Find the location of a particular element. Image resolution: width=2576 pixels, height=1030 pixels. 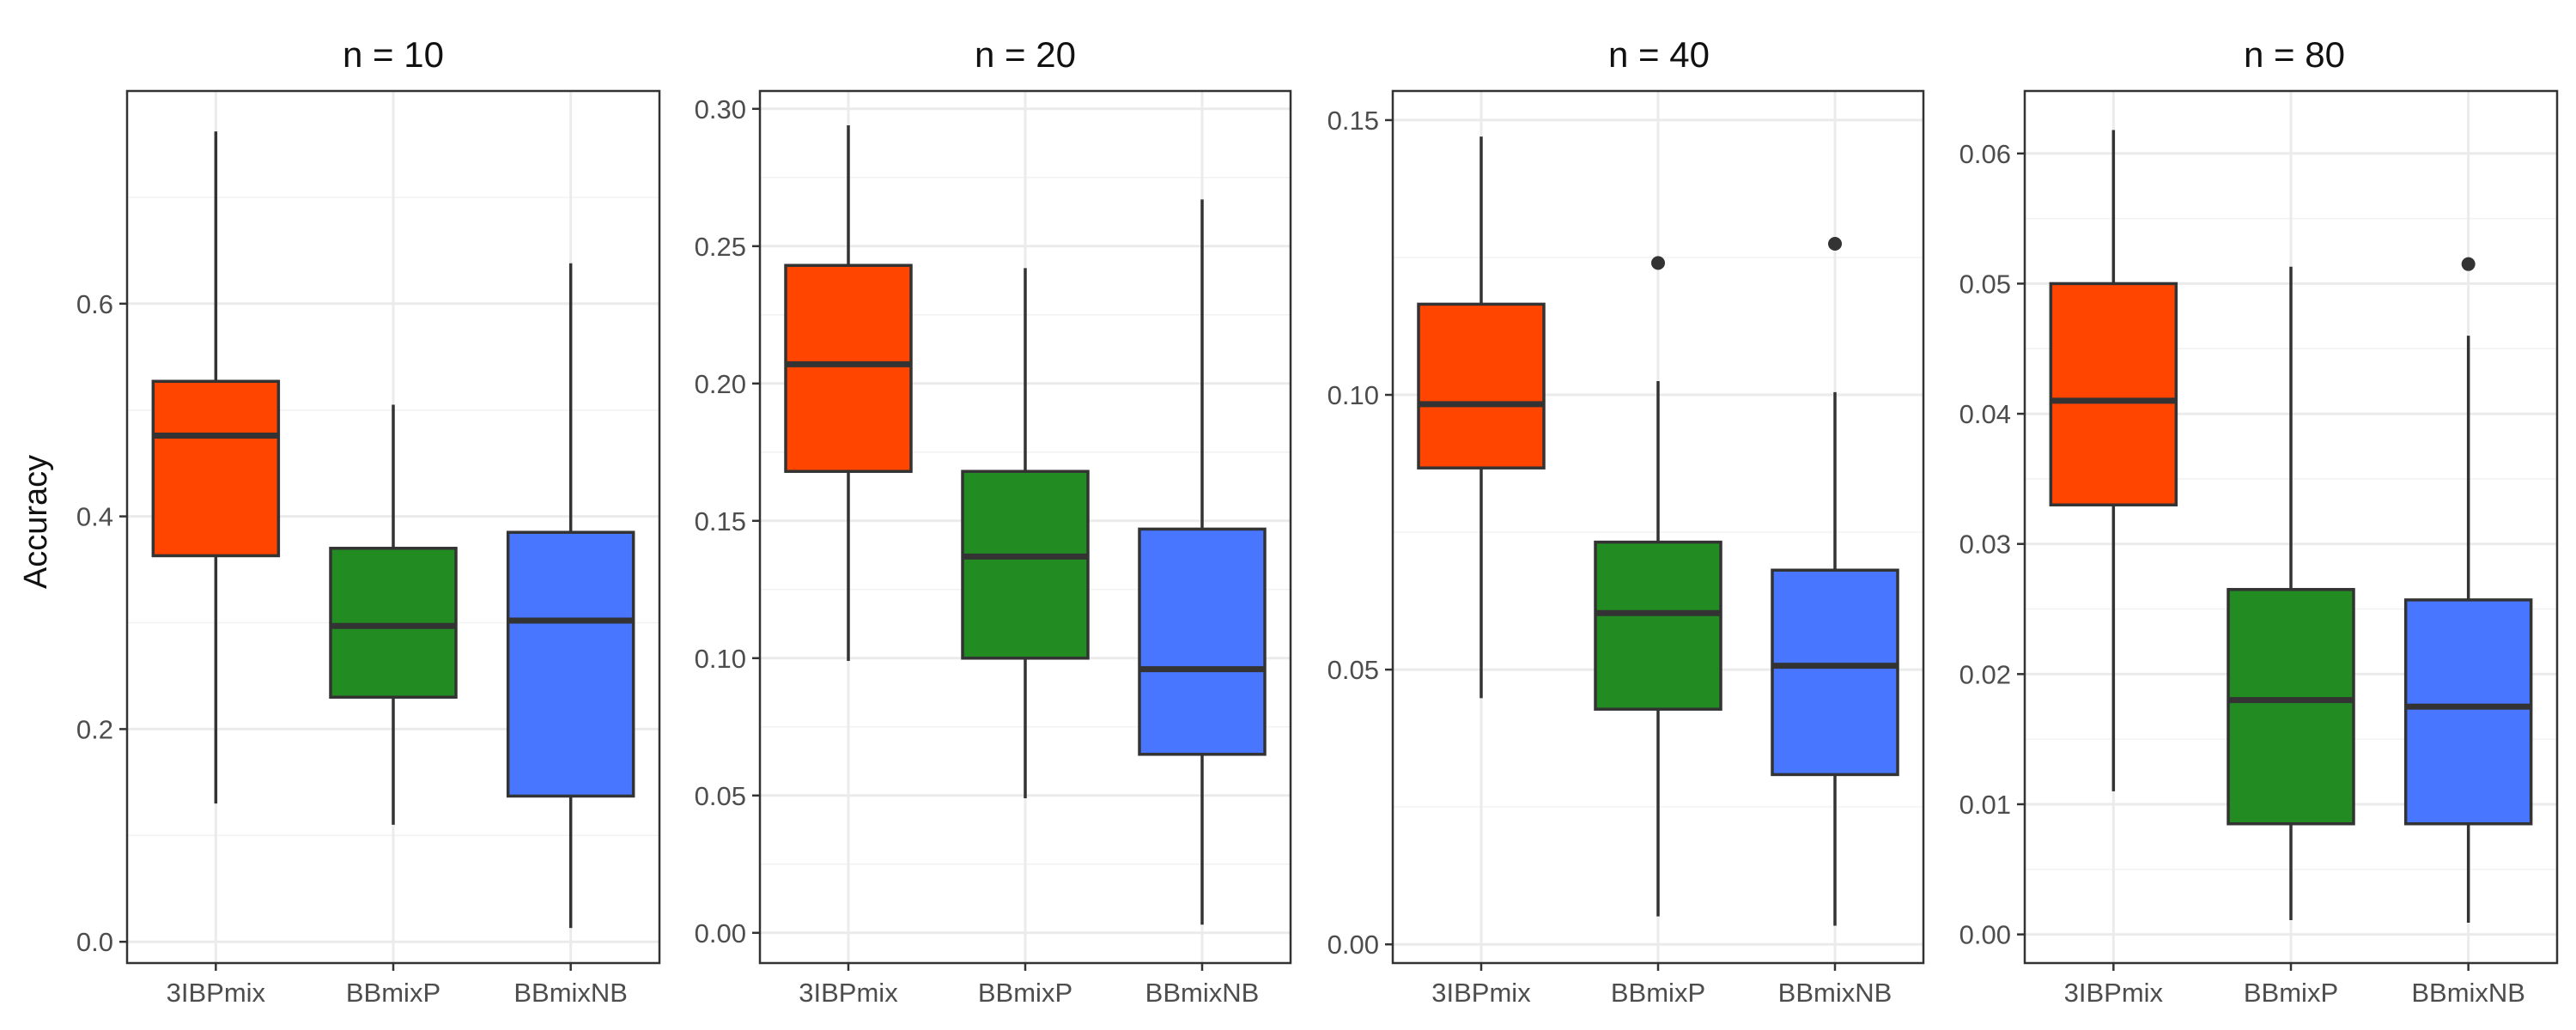

panel-title: n = 80 is located at coordinates (2295, 54).